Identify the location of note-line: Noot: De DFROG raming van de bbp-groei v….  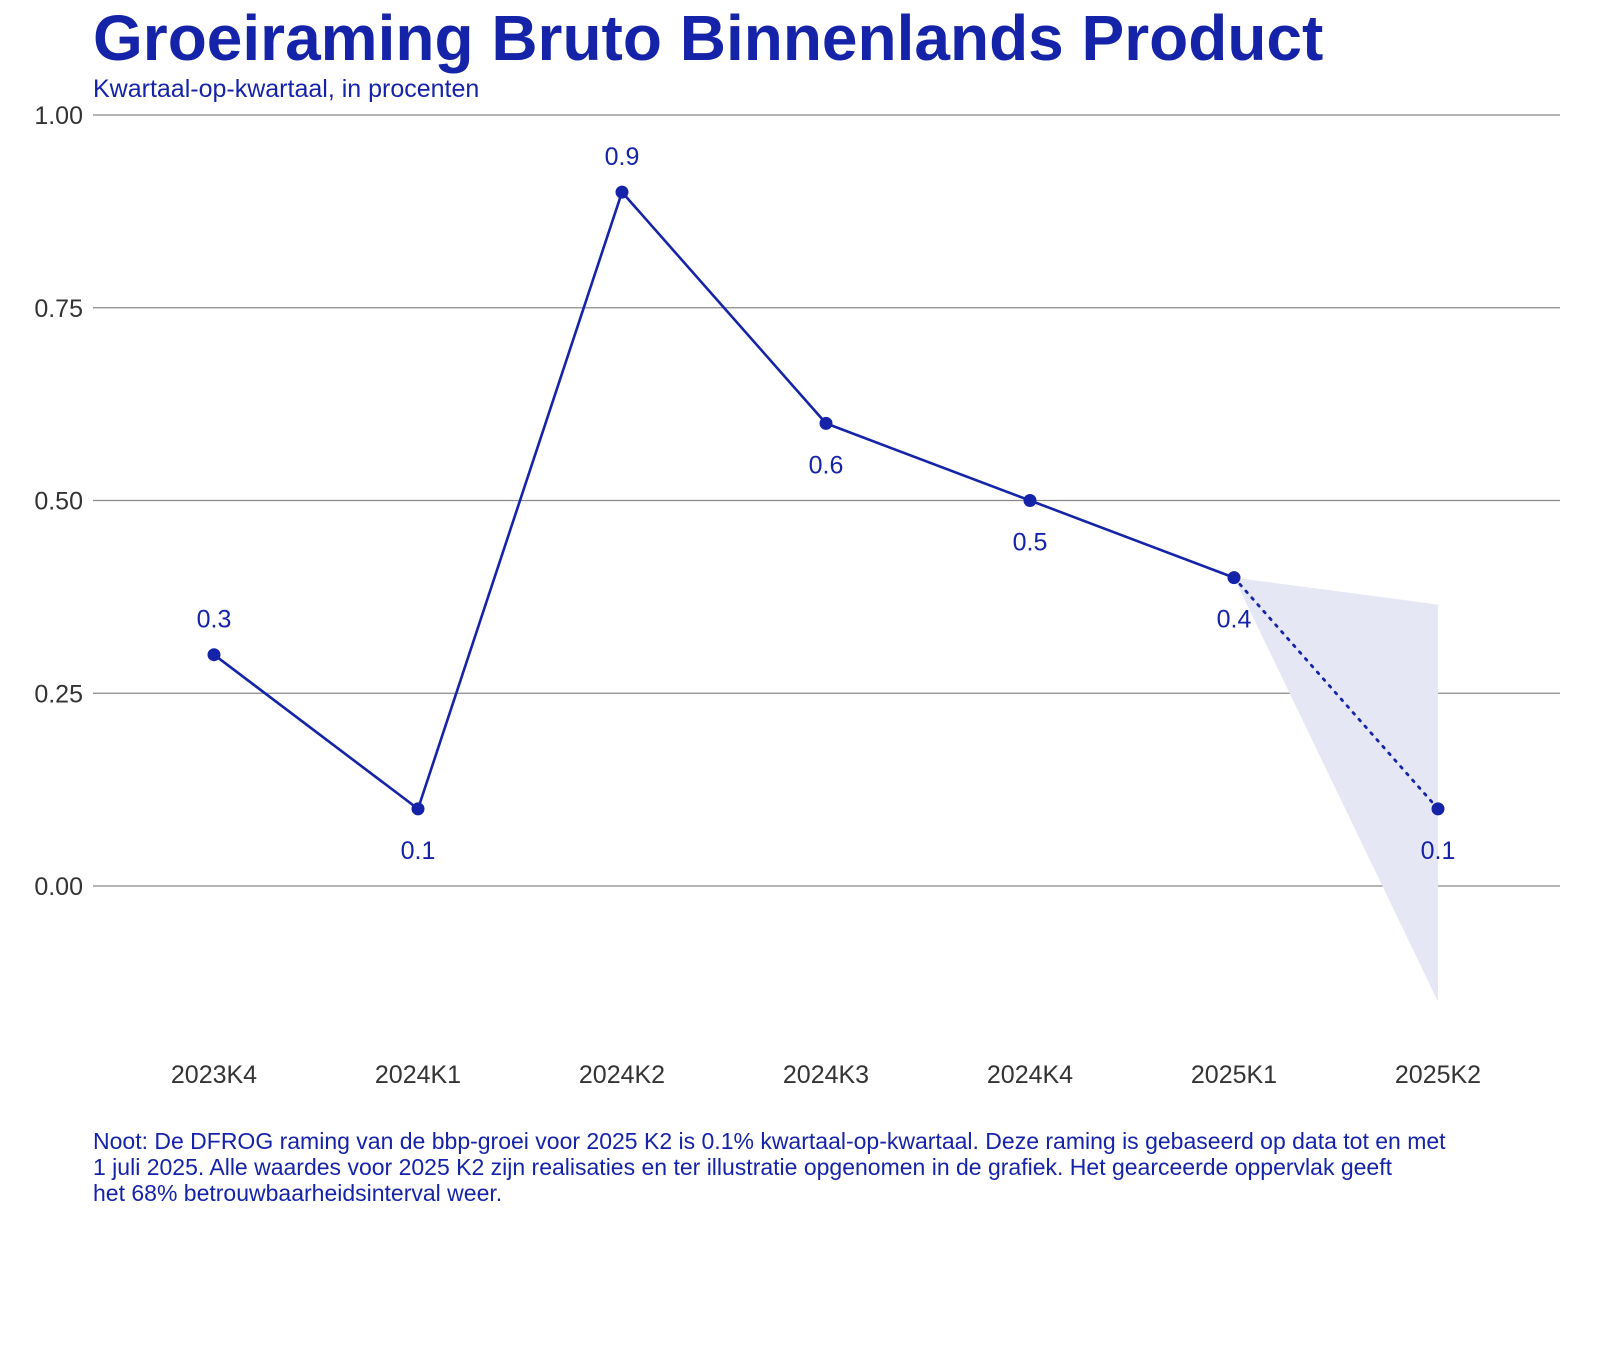
(769, 1141).